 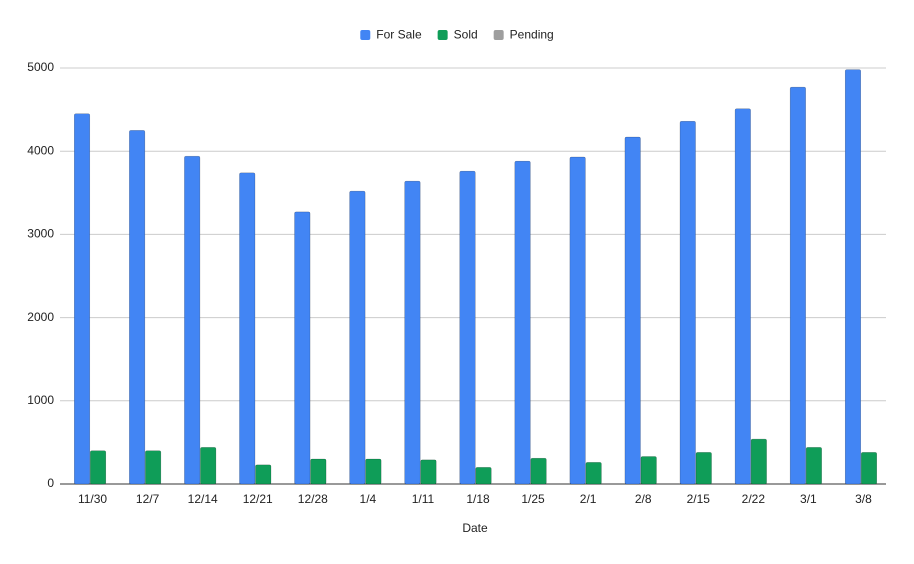 I want to click on x-tick-label: 12/21, so click(x=258, y=499).